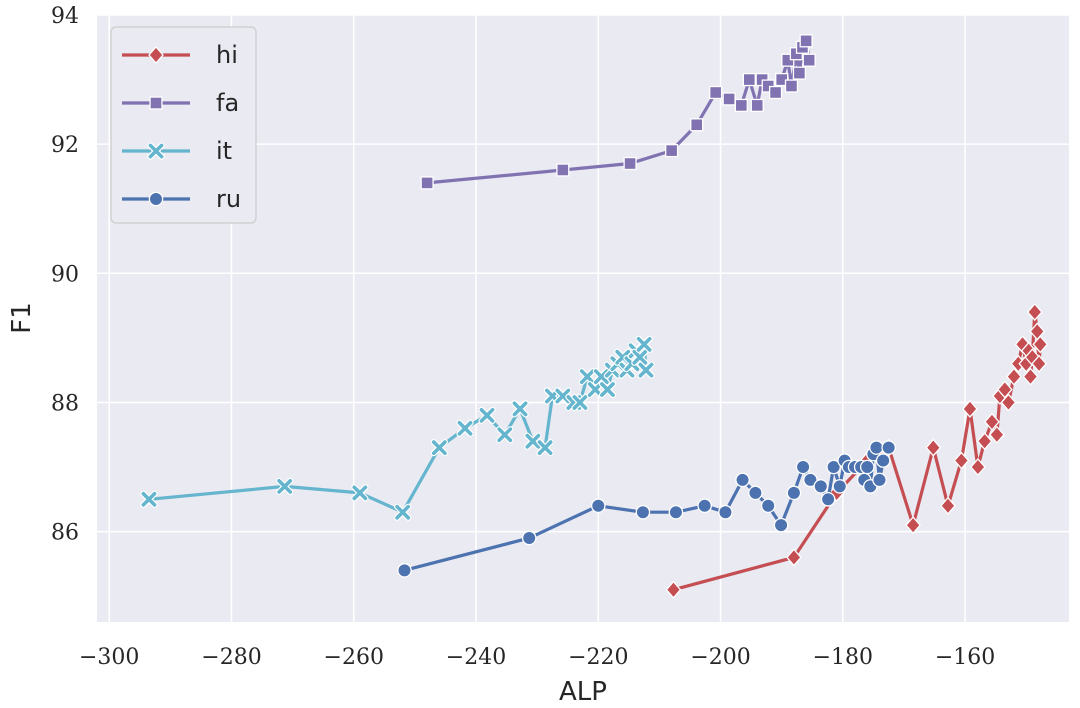  What do you see at coordinates (65, 16) in the screenshot?
I see `y-tick-label: 94` at bounding box center [65, 16].